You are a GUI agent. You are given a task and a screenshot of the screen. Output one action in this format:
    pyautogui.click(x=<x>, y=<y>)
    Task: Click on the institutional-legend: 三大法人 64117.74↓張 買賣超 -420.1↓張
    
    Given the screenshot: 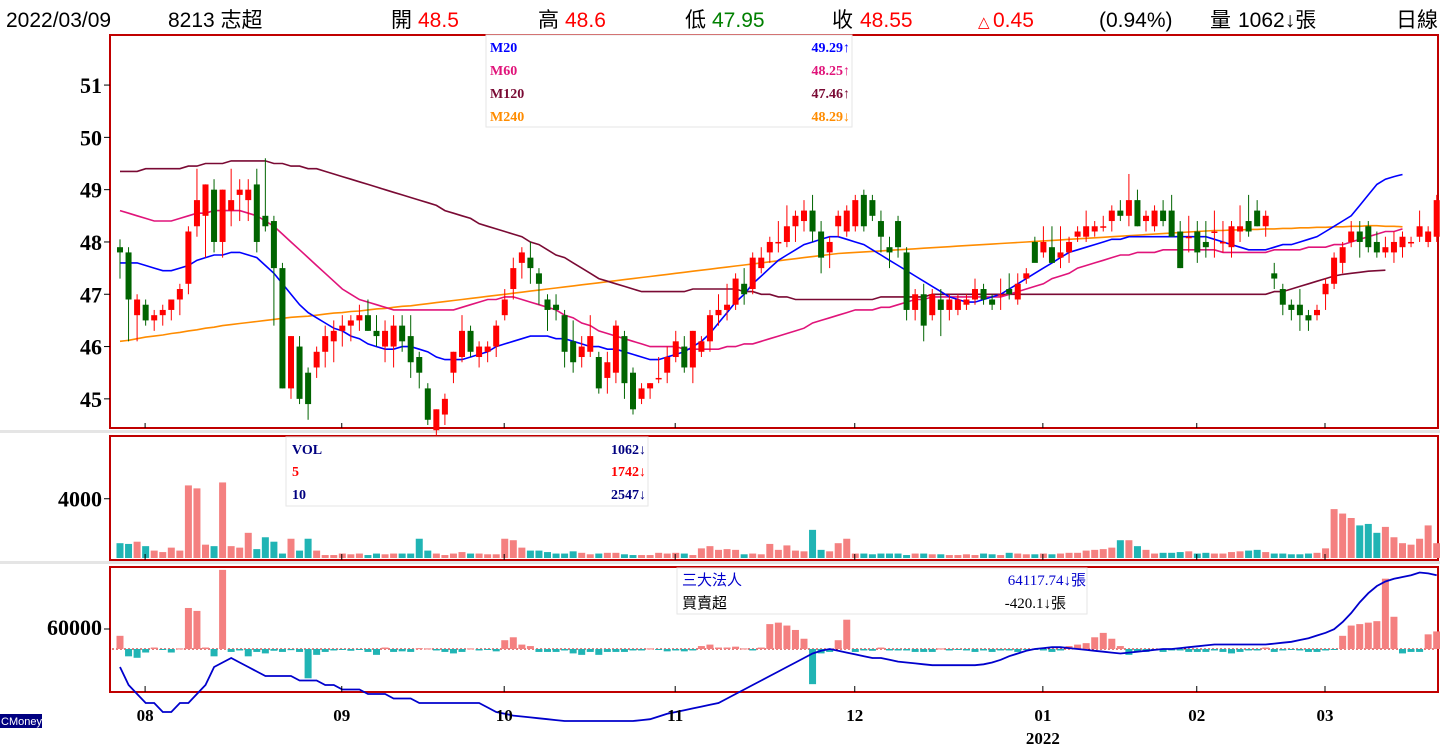 What is the action you would take?
    pyautogui.click(x=882, y=591)
    